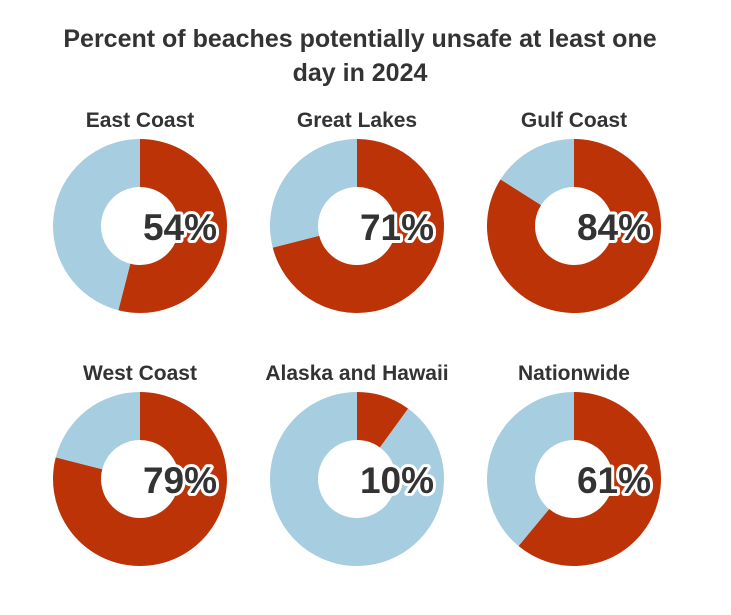 The width and height of the screenshot is (731, 615). I want to click on slice-unsafe-great-lakes, so click(358, 226).